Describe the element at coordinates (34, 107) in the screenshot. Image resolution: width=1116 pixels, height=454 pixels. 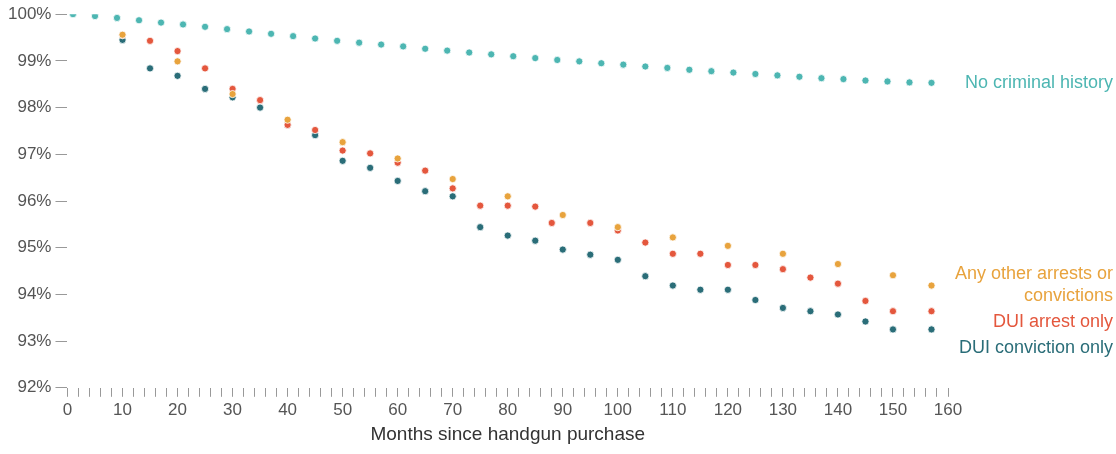
I see `y-tick-label: 98%` at that location.